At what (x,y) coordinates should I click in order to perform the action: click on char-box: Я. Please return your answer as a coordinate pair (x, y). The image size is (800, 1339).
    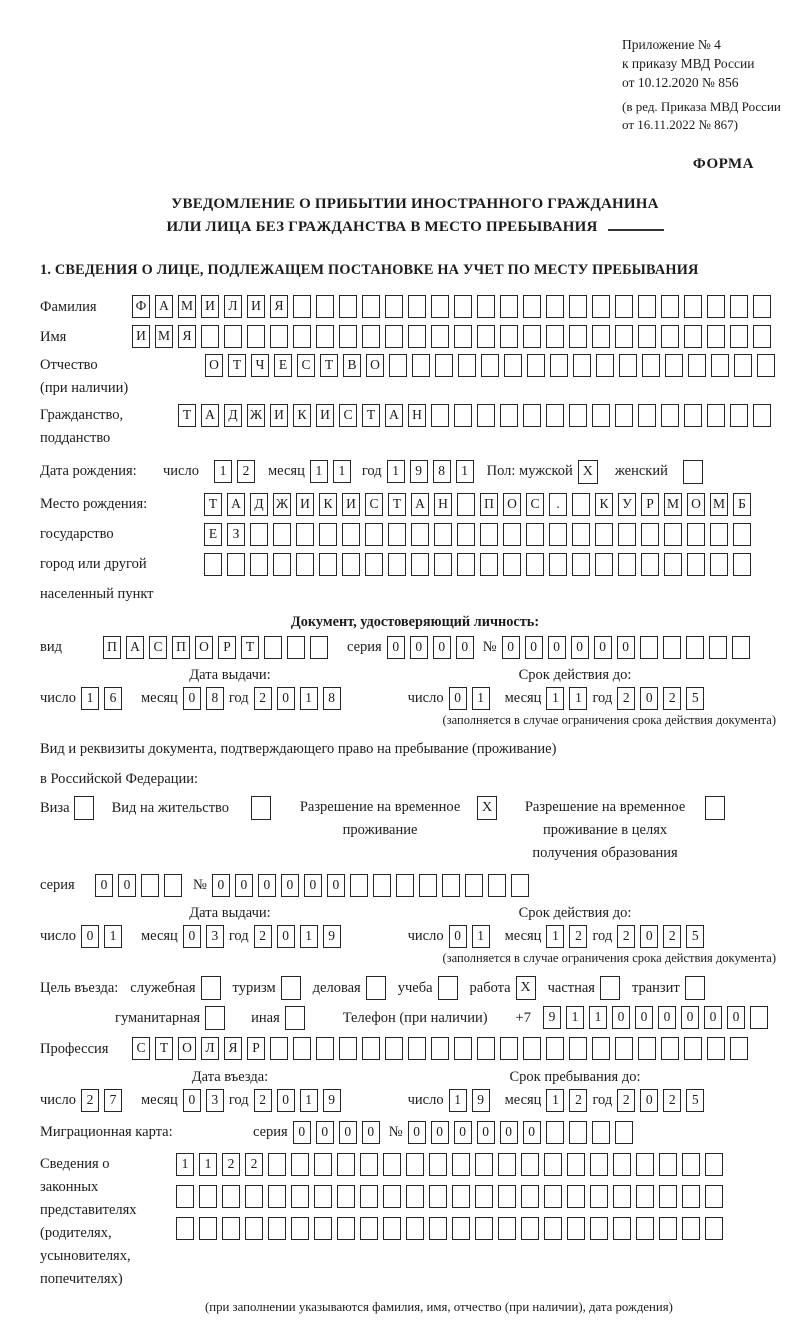
    Looking at the image, I should click on (279, 306).